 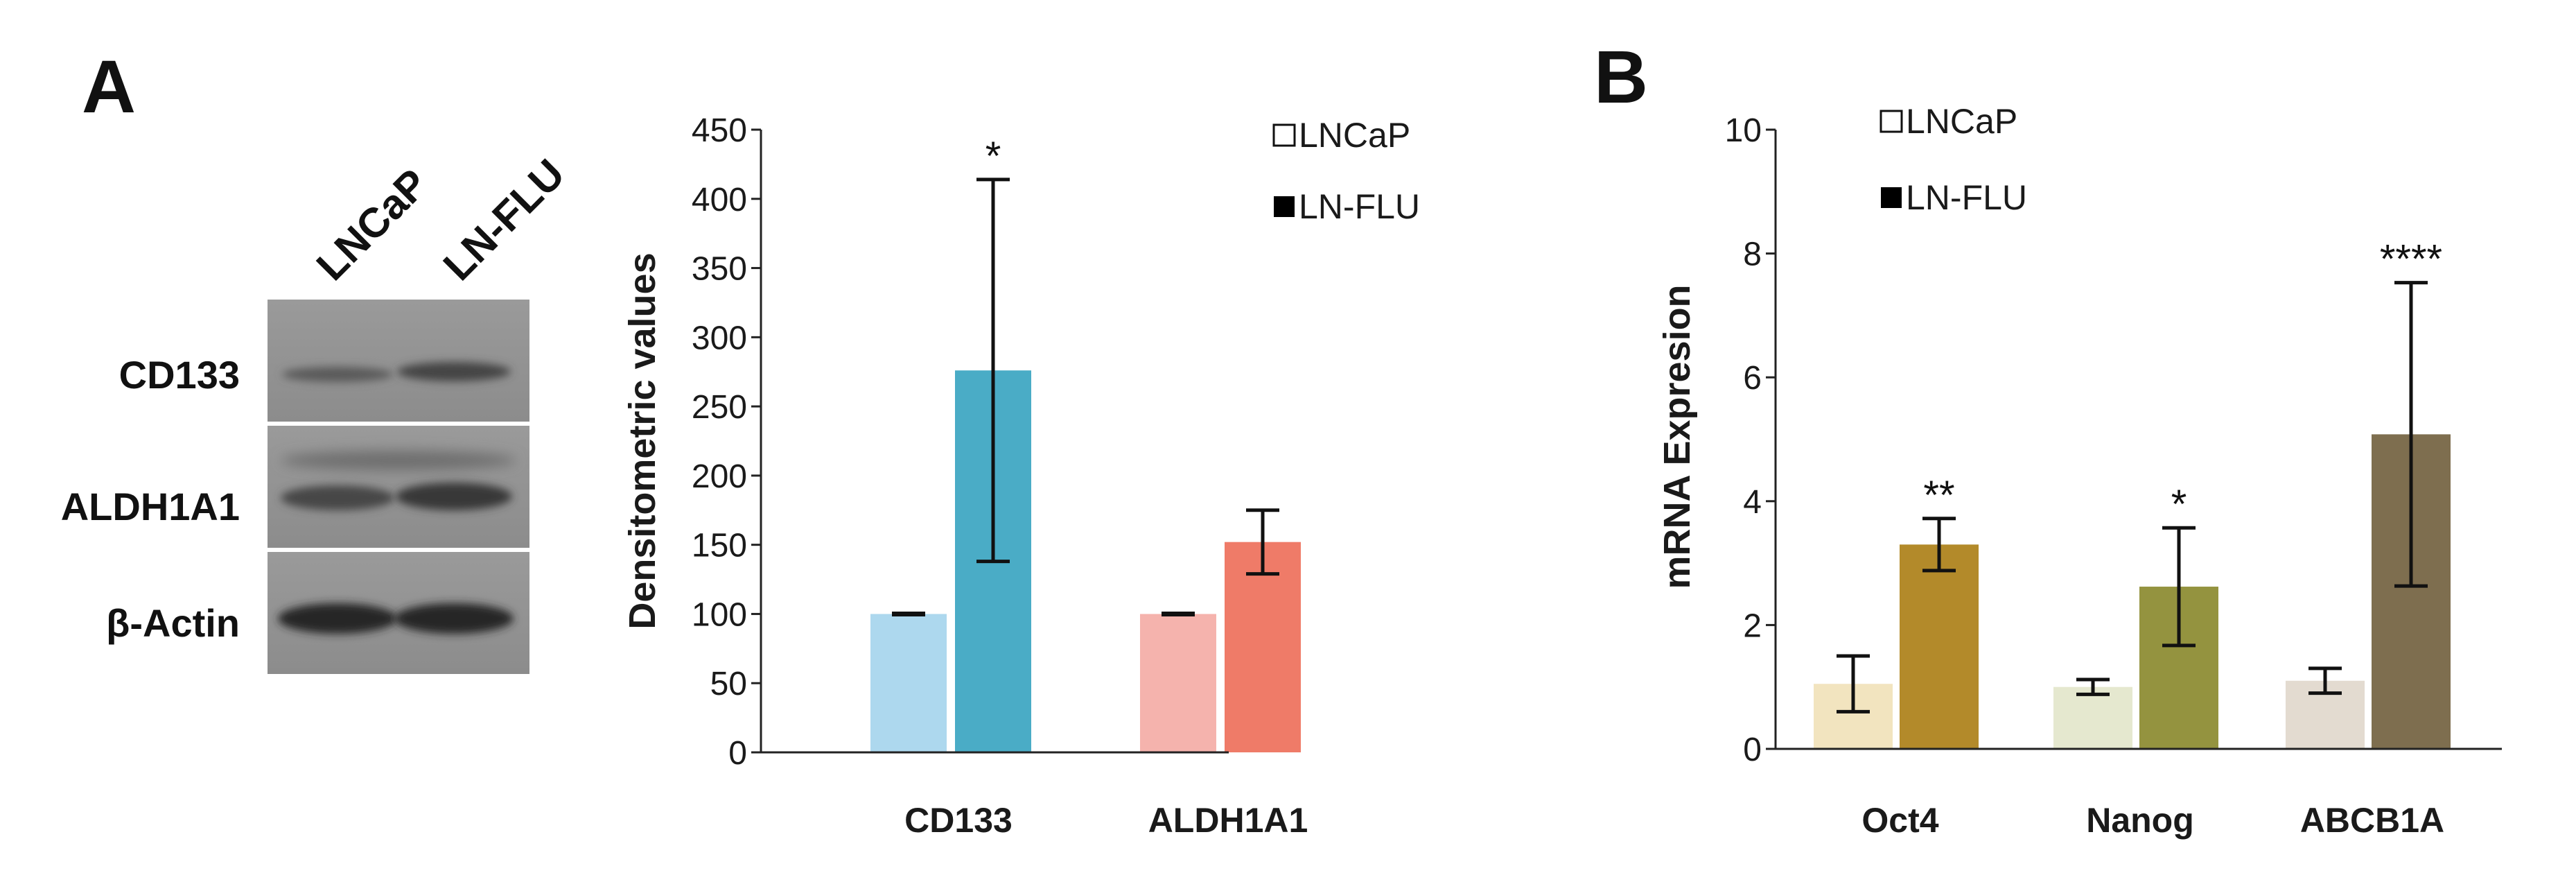 What do you see at coordinates (1359, 206) in the screenshot?
I see `chart-a-legend-label-lnflu: LN-FLU` at bounding box center [1359, 206].